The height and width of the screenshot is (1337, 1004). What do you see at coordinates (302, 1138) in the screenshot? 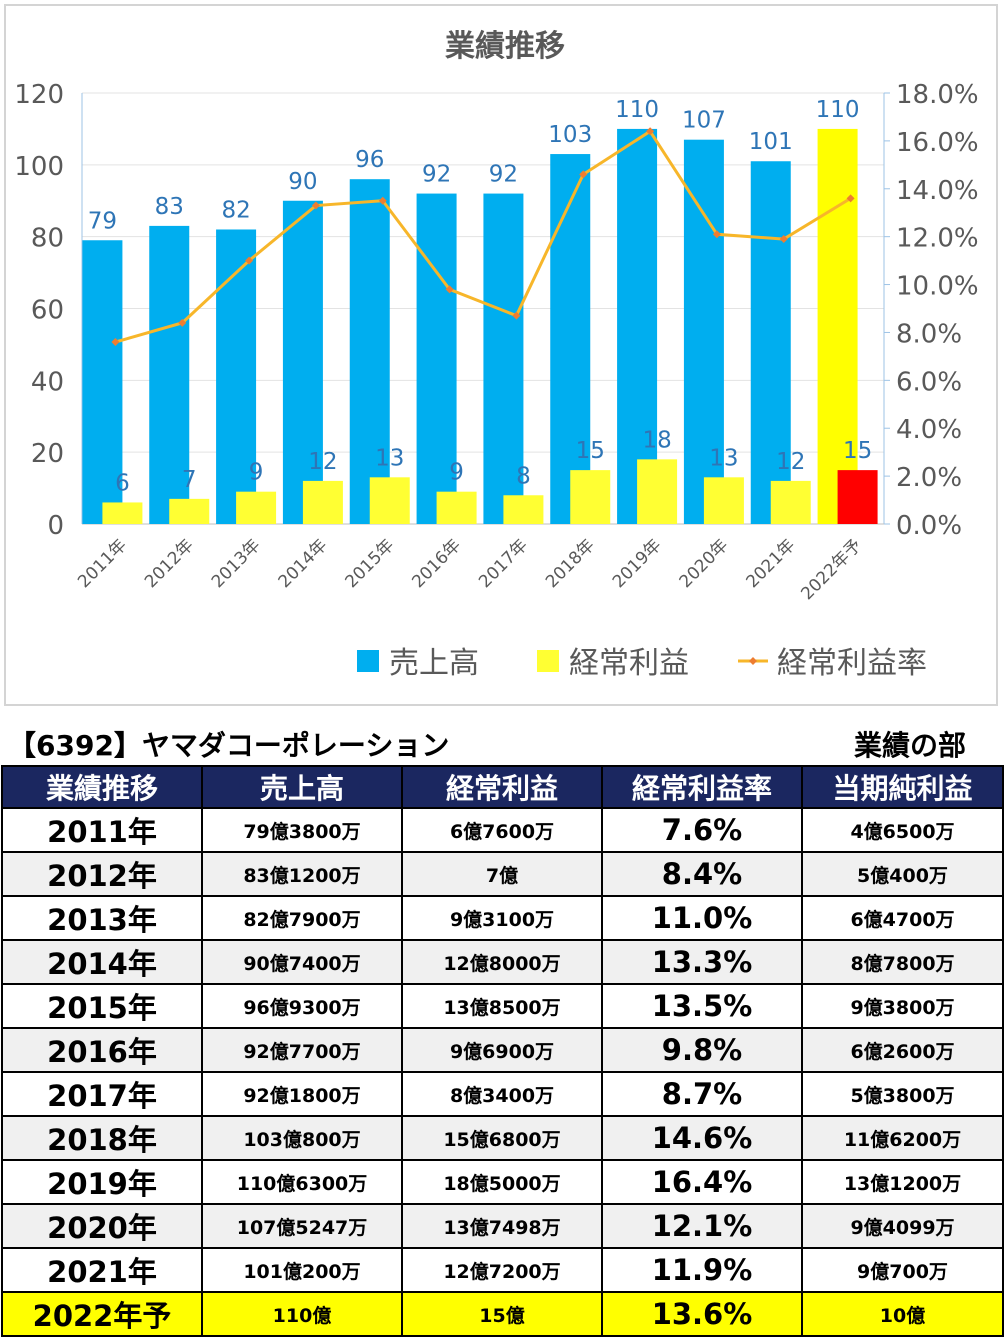
I see `cell-sales: 103億800万` at bounding box center [302, 1138].